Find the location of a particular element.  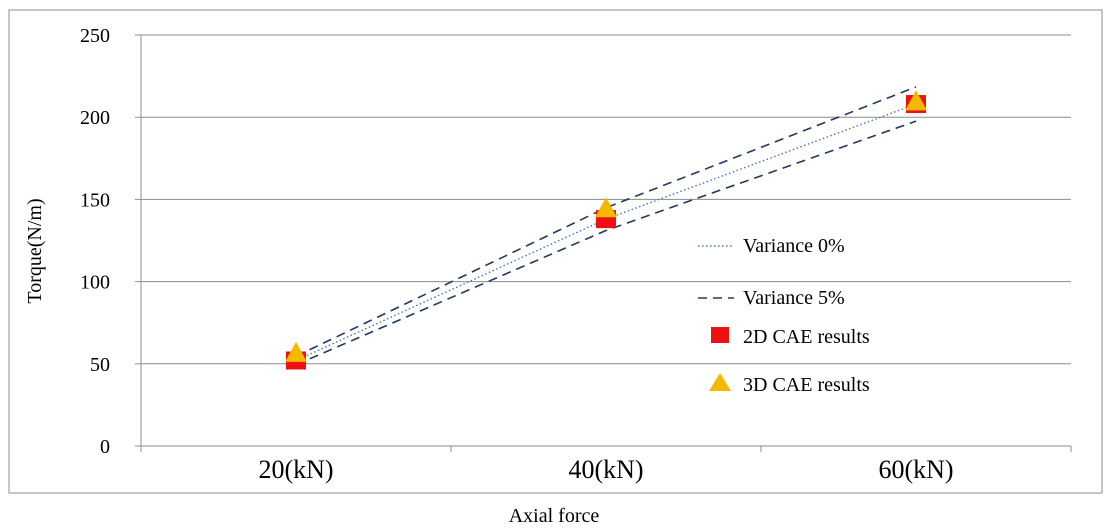

y-tick-labels: 0 50 100 150 200 250 is located at coordinates (95, 241).